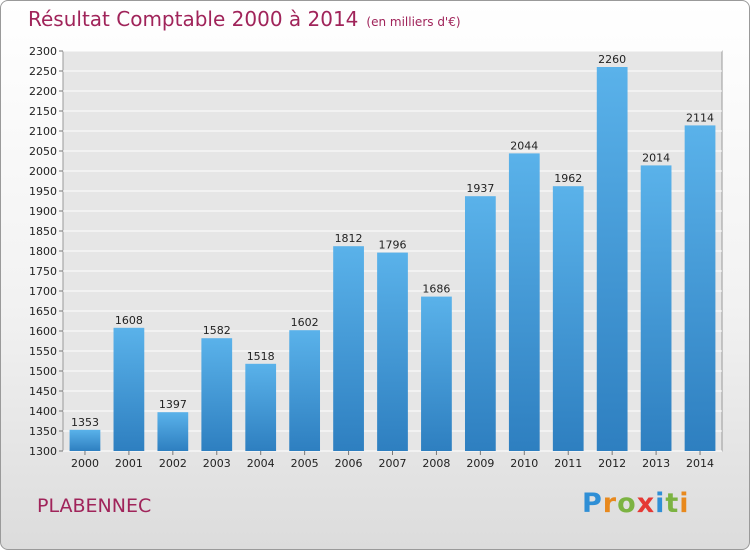 This screenshot has width=750, height=550. I want to click on bar-value-label: 1608, so click(129, 320).